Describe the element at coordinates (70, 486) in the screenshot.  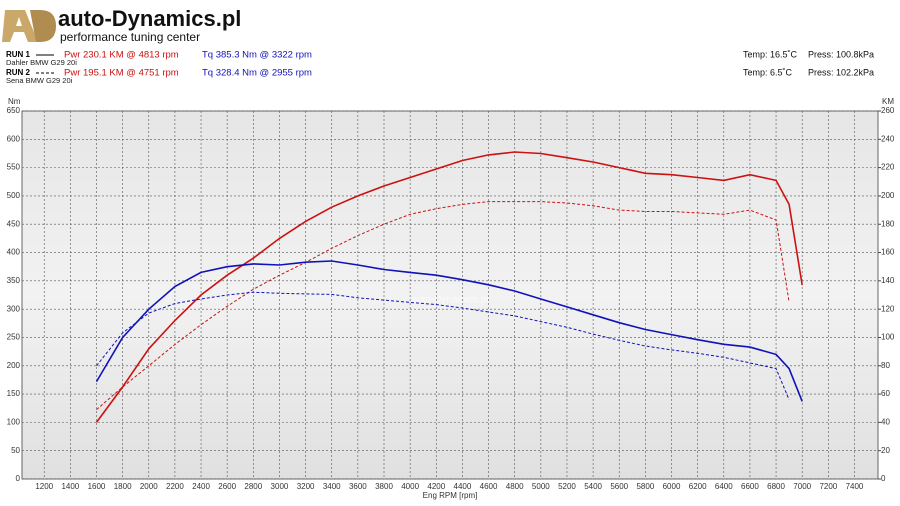
I see `x-tick-label: 1400` at that location.